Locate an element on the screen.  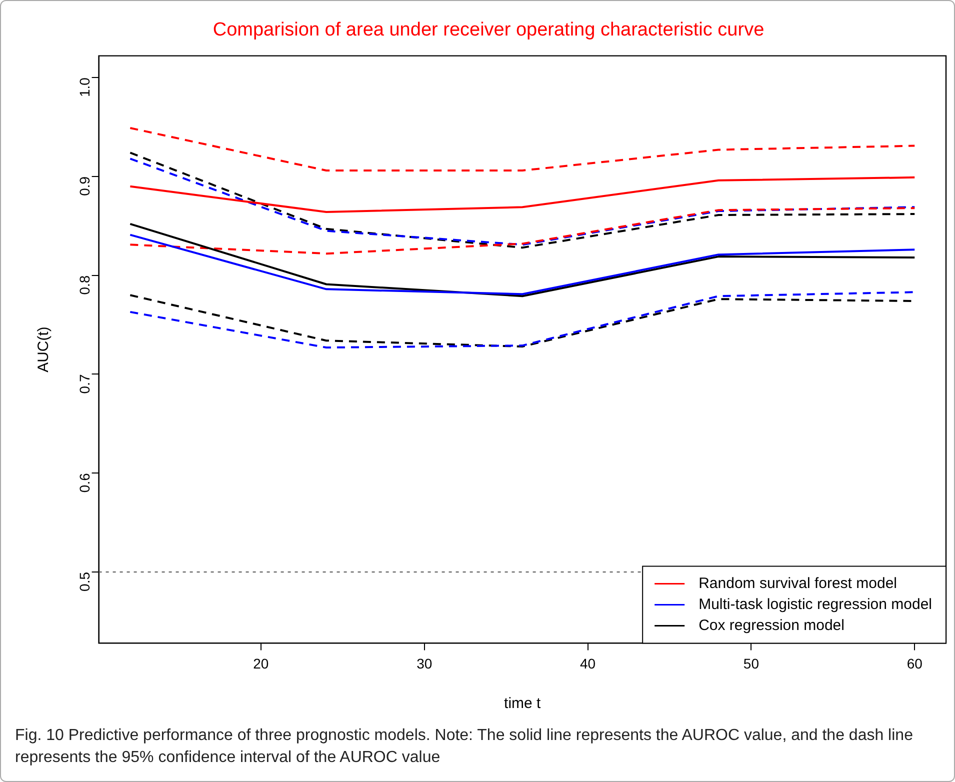
y-tick-label: 0.7 is located at coordinates (84, 384).